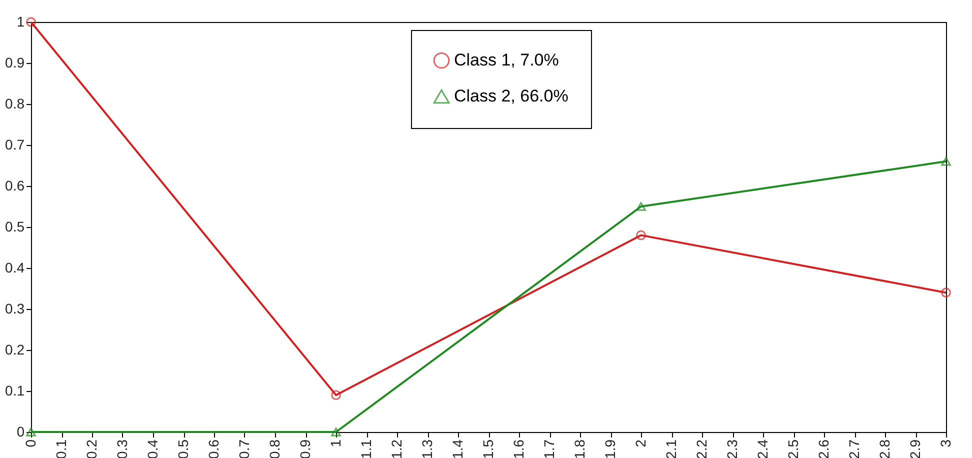 Image resolution: width=972 pixels, height=458 pixels. I want to click on x-tick-label: 0.1, so click(61, 448).